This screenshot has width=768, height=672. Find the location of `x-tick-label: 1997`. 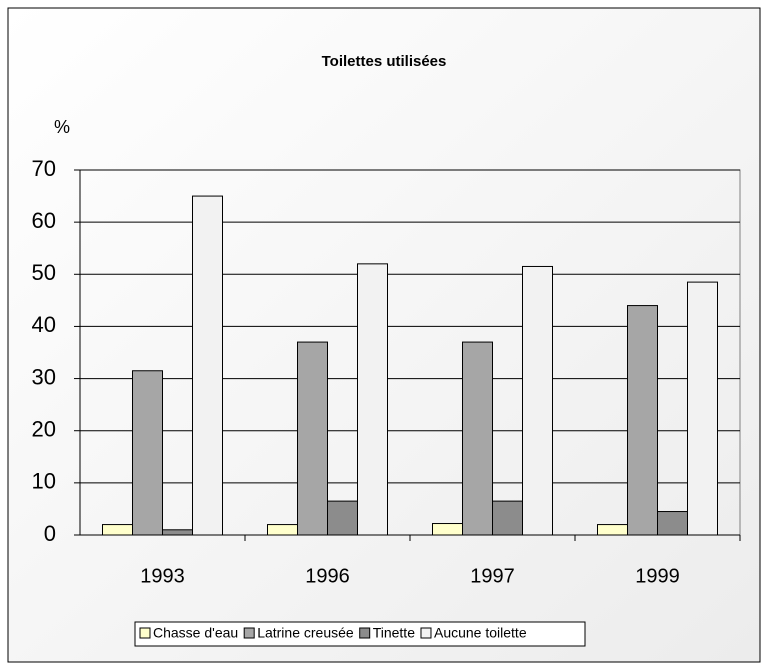

x-tick-label: 1997 is located at coordinates (492, 576).